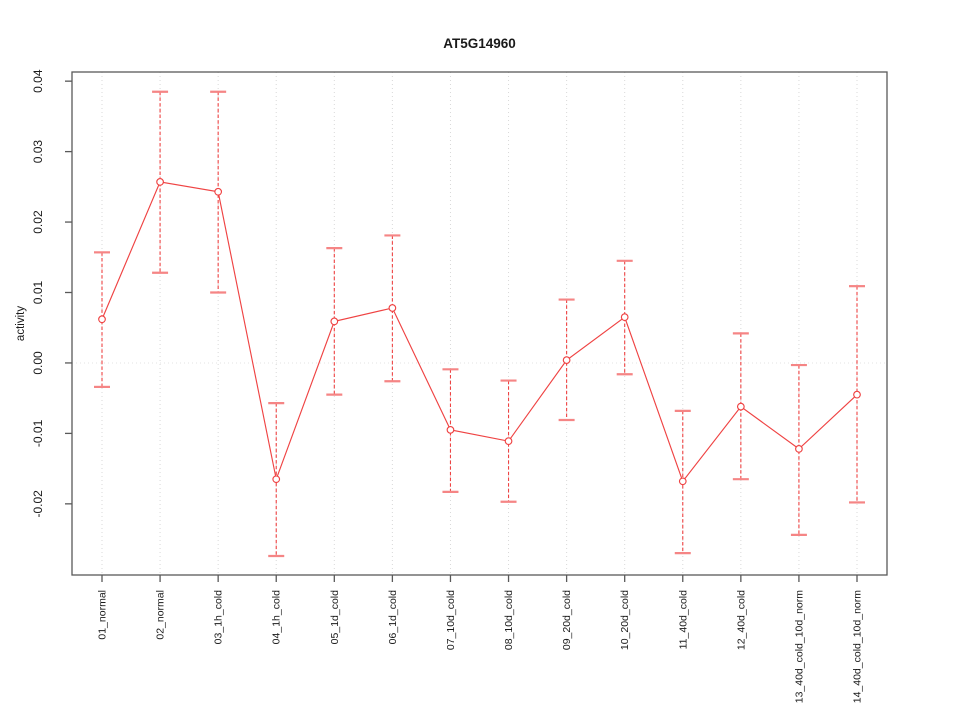 The image size is (960, 720). Describe the element at coordinates (219, 617) in the screenshot. I see `x-tick-label: 03_1h_cold` at that location.